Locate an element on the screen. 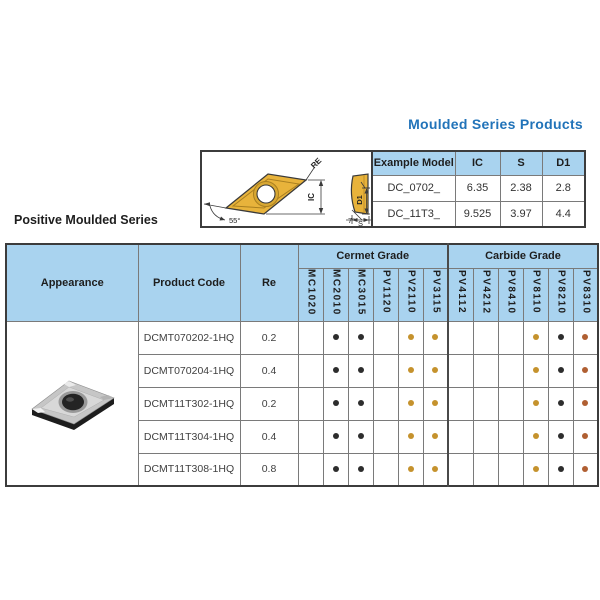 Image resolution: width=600 pixels, height=600 pixels. table-row: DC_0702_ 6.35 2.38 2.8 is located at coordinates (478, 188).